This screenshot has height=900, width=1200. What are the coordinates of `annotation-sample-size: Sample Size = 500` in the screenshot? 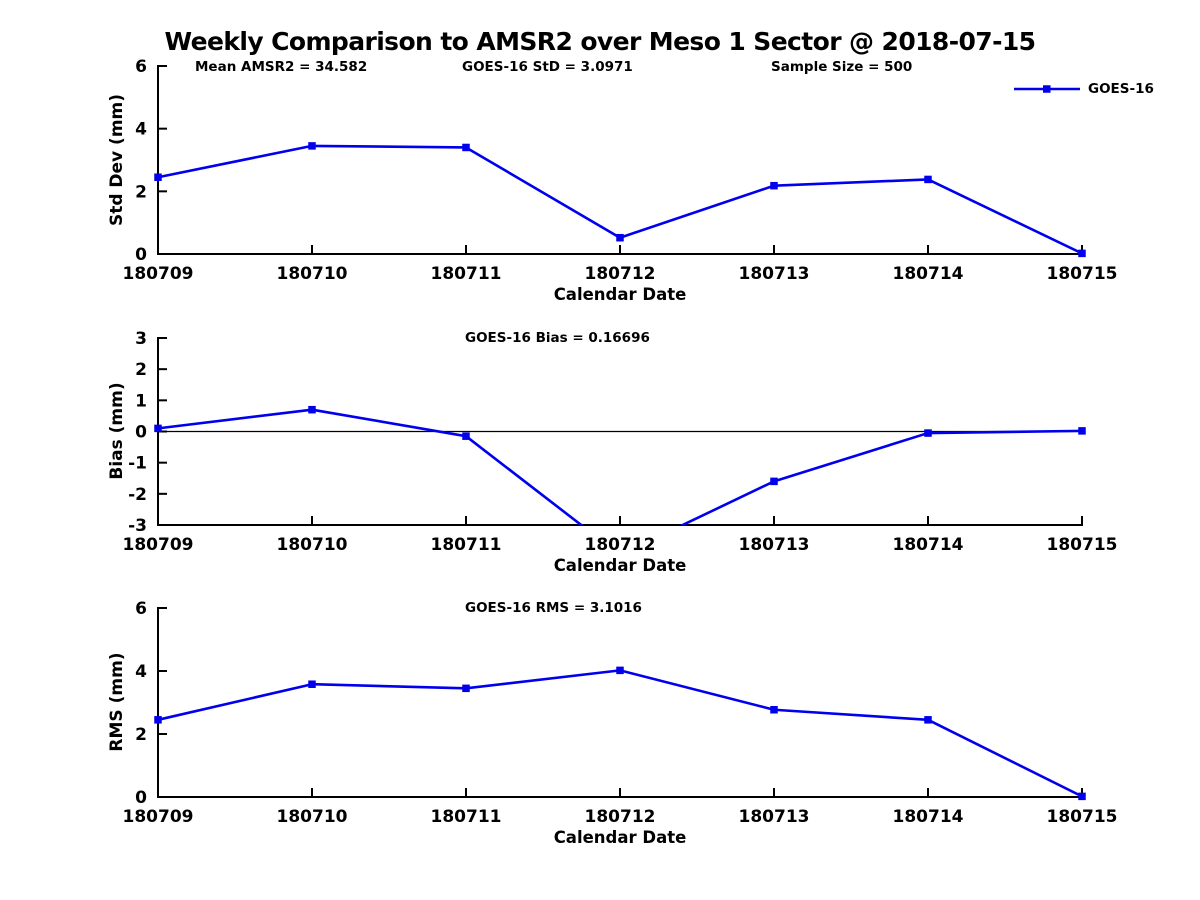 It's located at (842, 67).